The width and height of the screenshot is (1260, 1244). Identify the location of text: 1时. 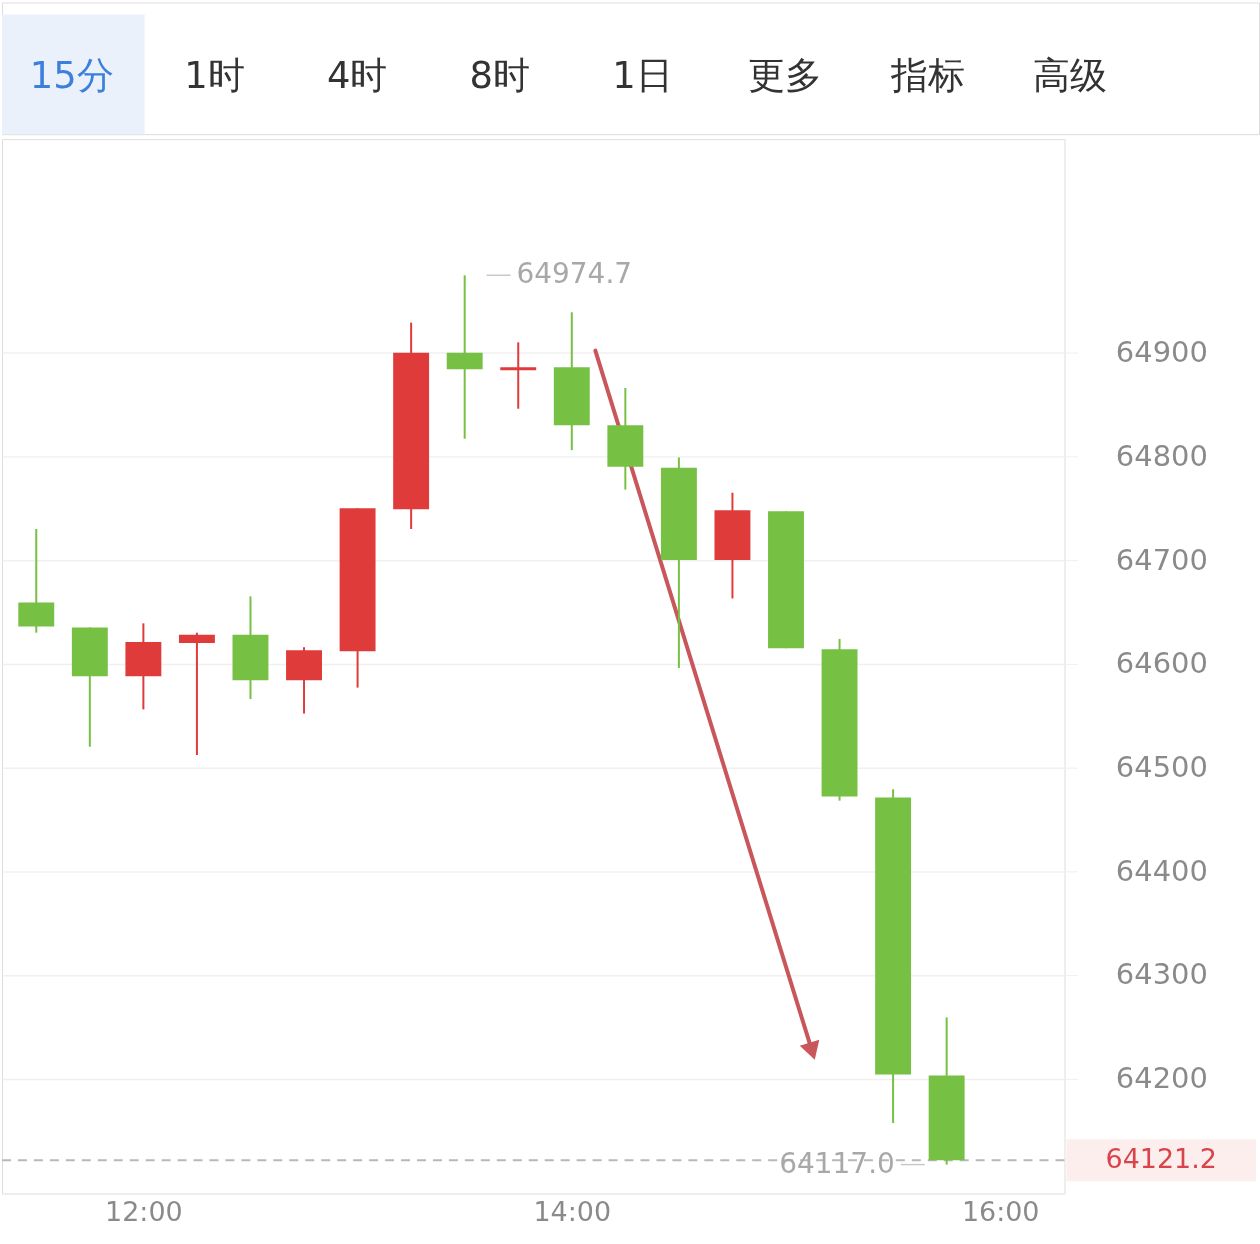
(214, 76).